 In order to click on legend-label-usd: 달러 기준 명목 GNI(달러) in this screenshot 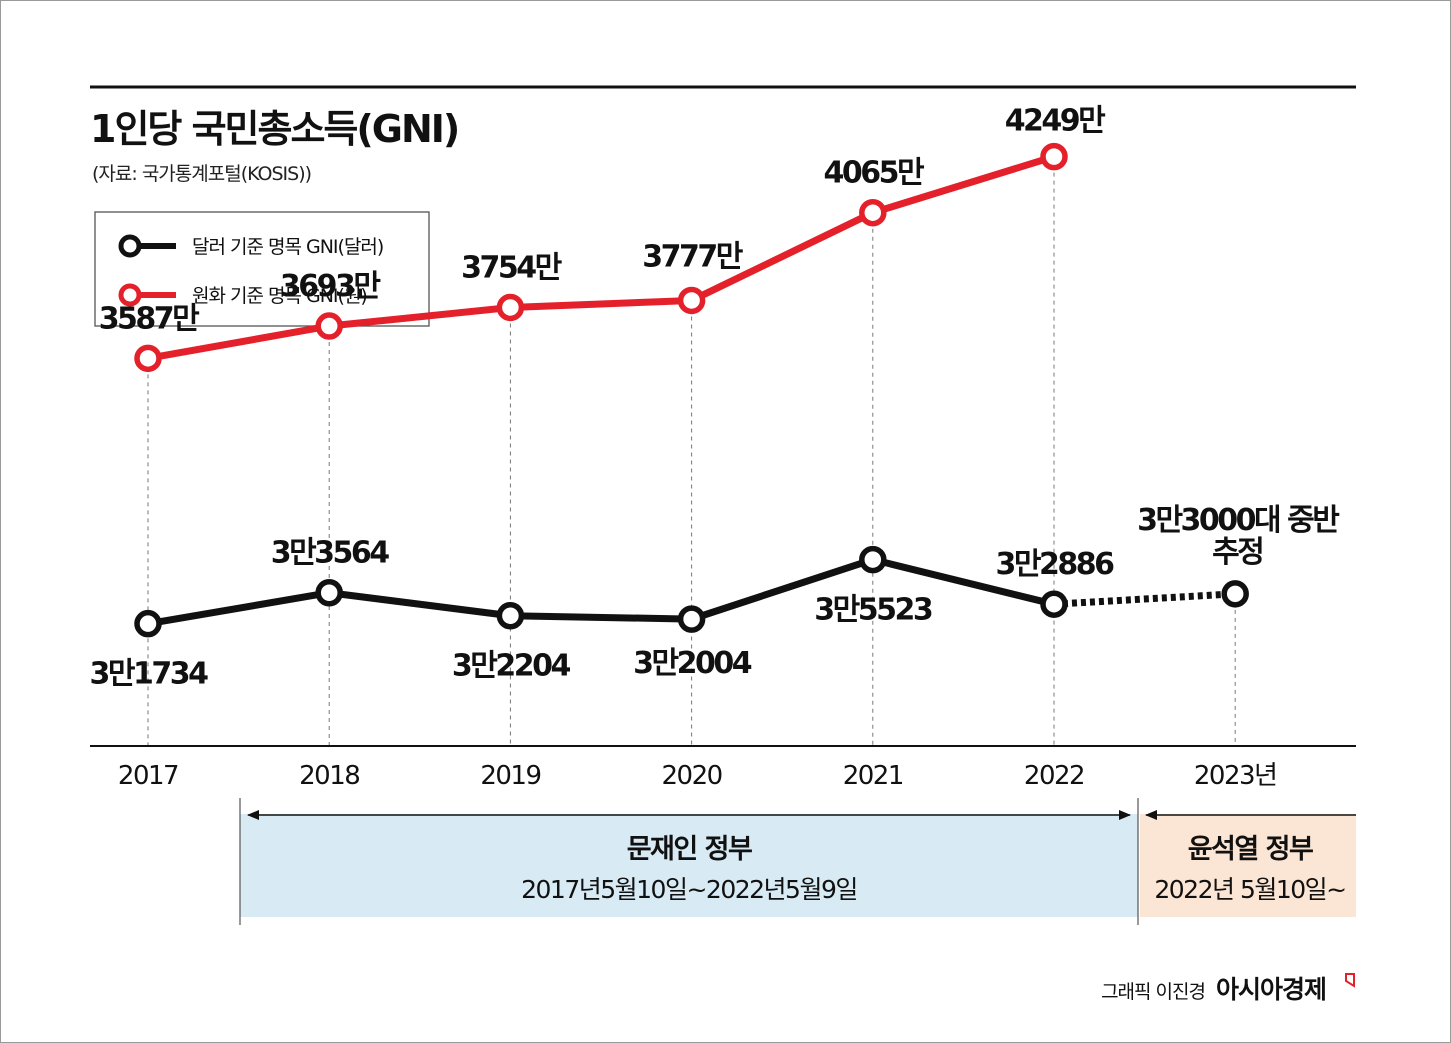, I will do `click(287, 247)`.